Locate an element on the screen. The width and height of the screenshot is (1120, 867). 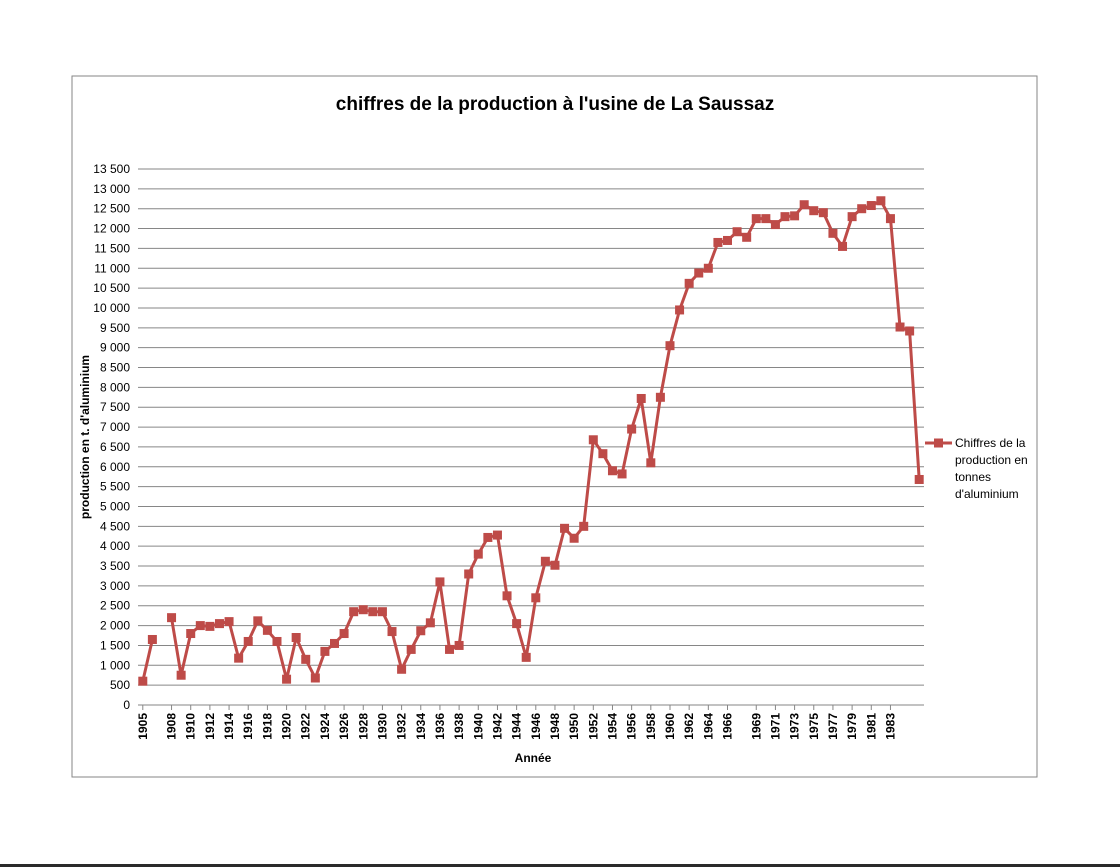
x-tick-label: 1920 is located at coordinates (287, 726).